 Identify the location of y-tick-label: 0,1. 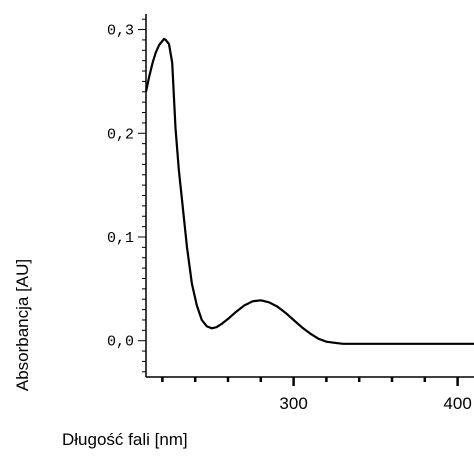
(120, 238).